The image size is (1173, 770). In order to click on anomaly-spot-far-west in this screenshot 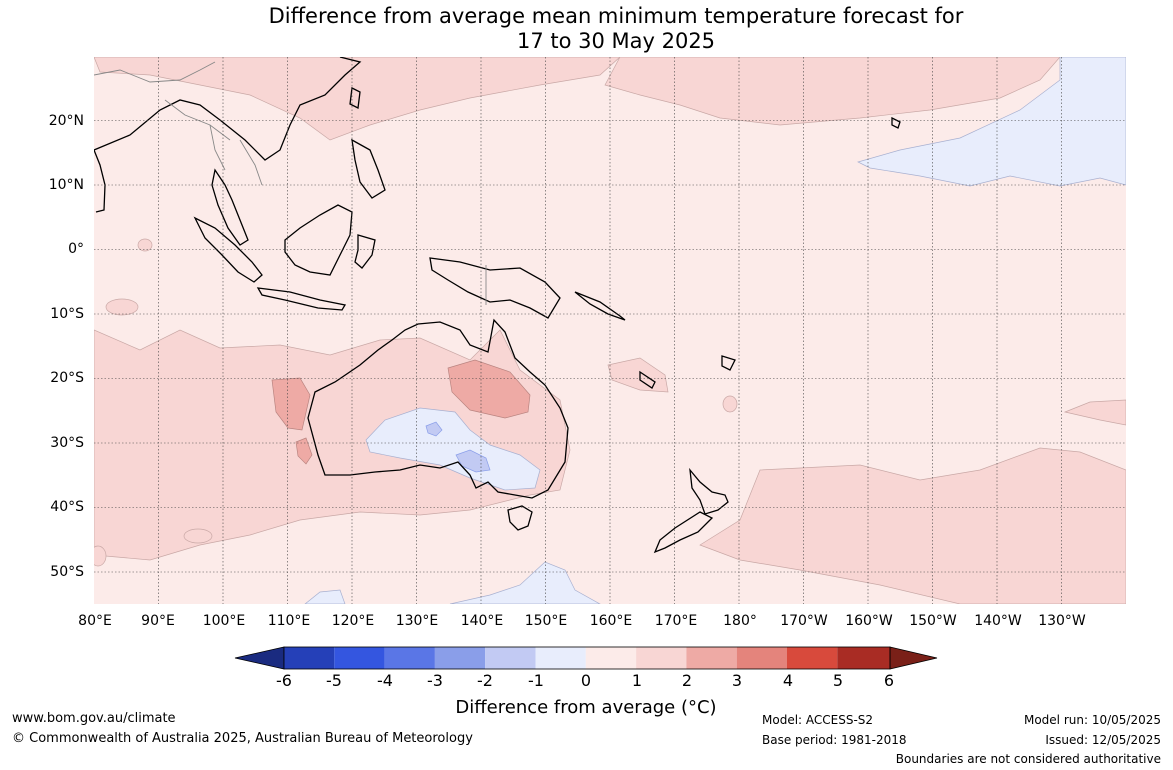, I will do `click(100, 556)`.